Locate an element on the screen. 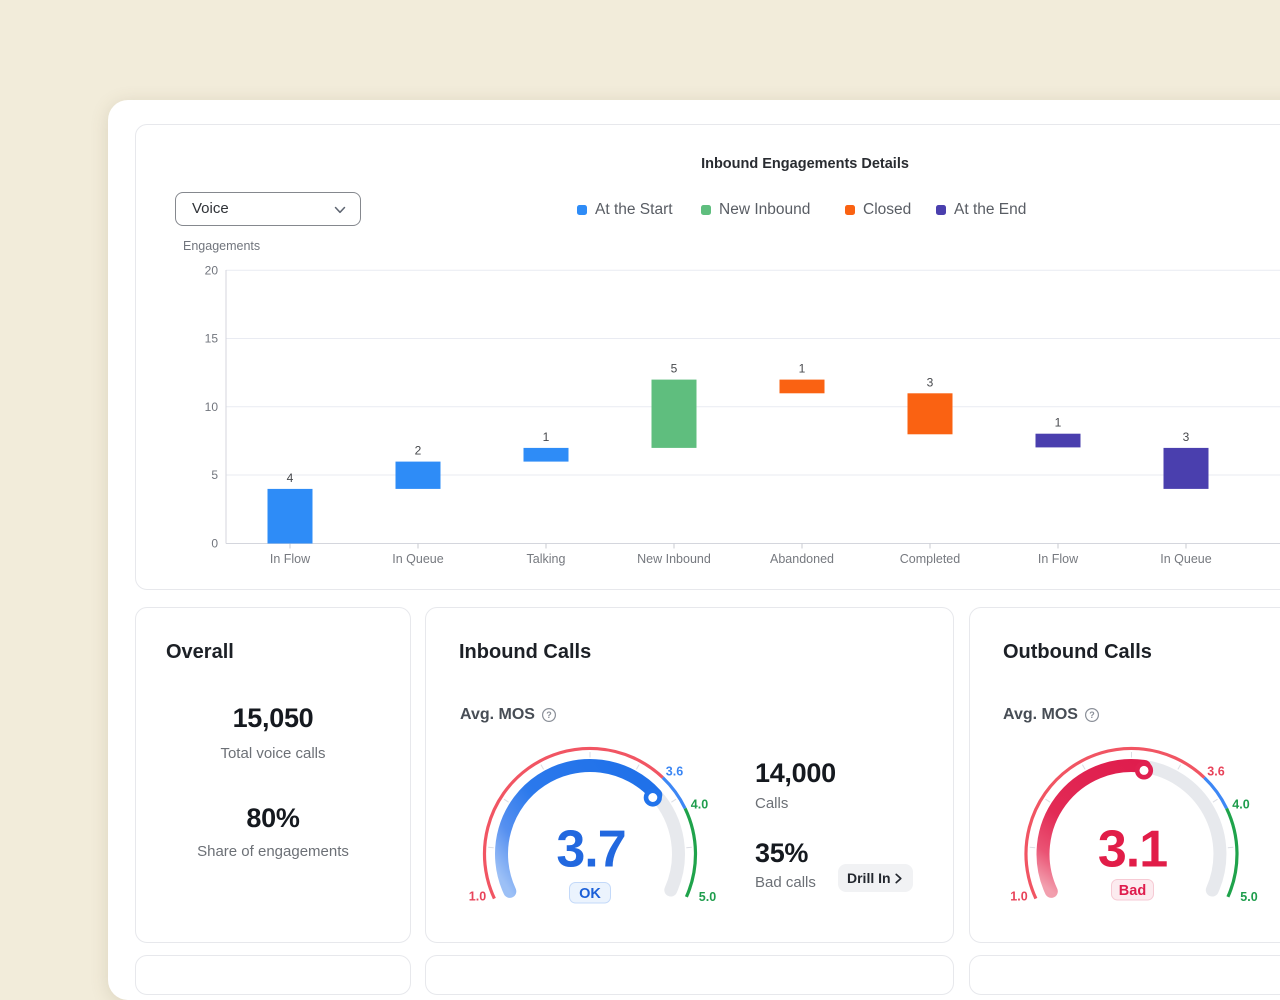 Image resolution: width=1280 pixels, height=1000 pixels. svg-text: 10 is located at coordinates (212, 407).